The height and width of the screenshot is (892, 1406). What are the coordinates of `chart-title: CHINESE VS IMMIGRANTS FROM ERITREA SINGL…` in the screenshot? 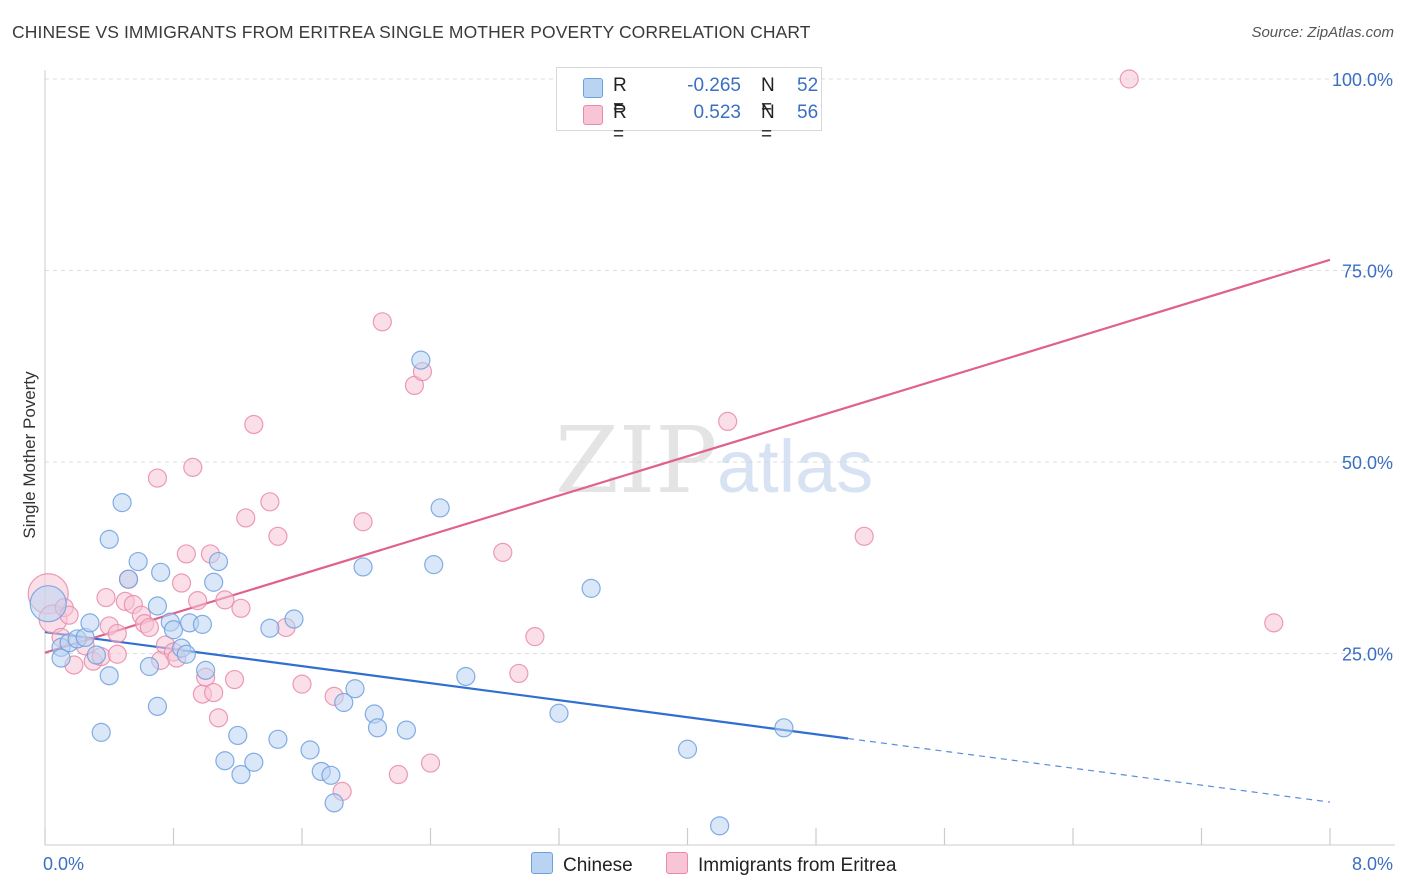 It's located at (411, 32).